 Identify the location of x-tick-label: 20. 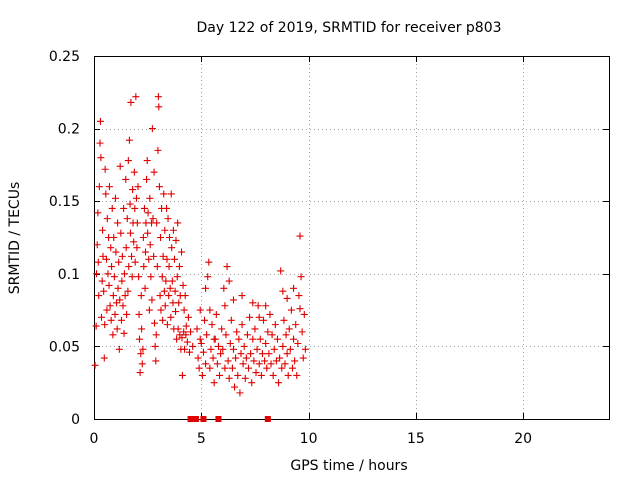
(523, 439).